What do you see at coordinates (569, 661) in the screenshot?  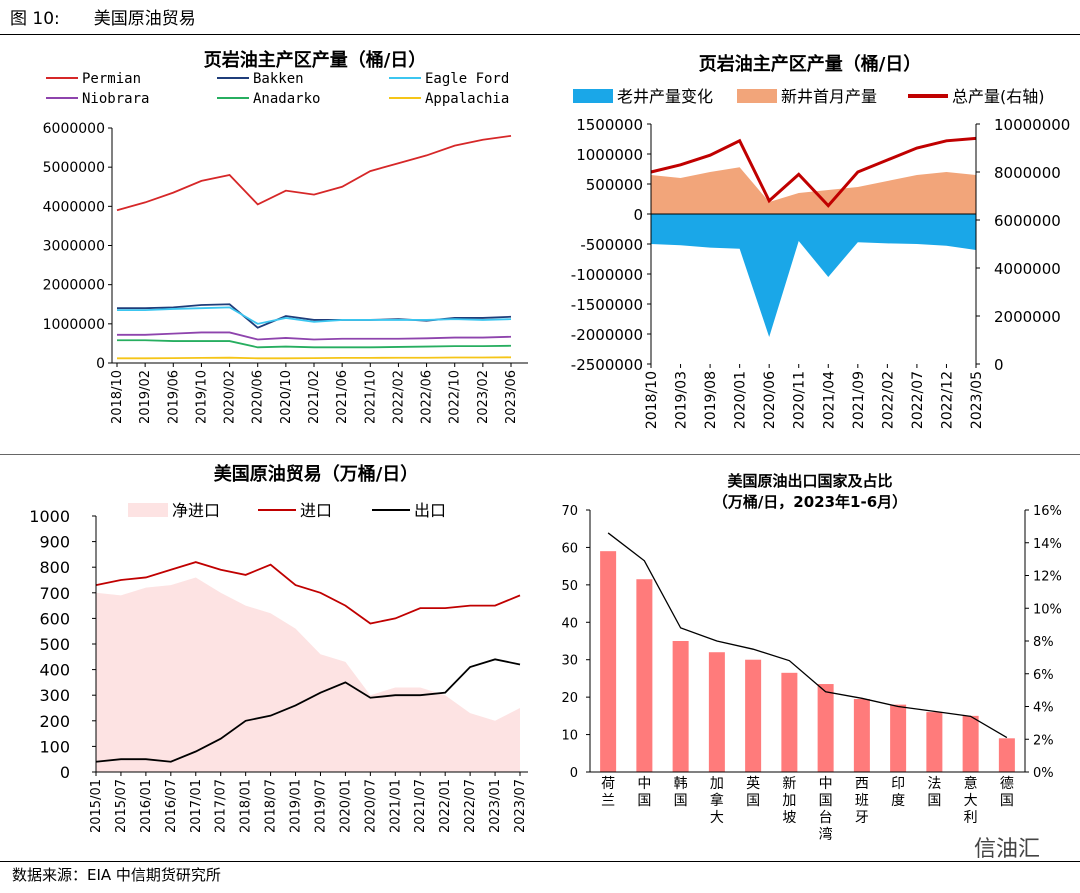 I see `chart4-y-tick-label: 30` at bounding box center [569, 661].